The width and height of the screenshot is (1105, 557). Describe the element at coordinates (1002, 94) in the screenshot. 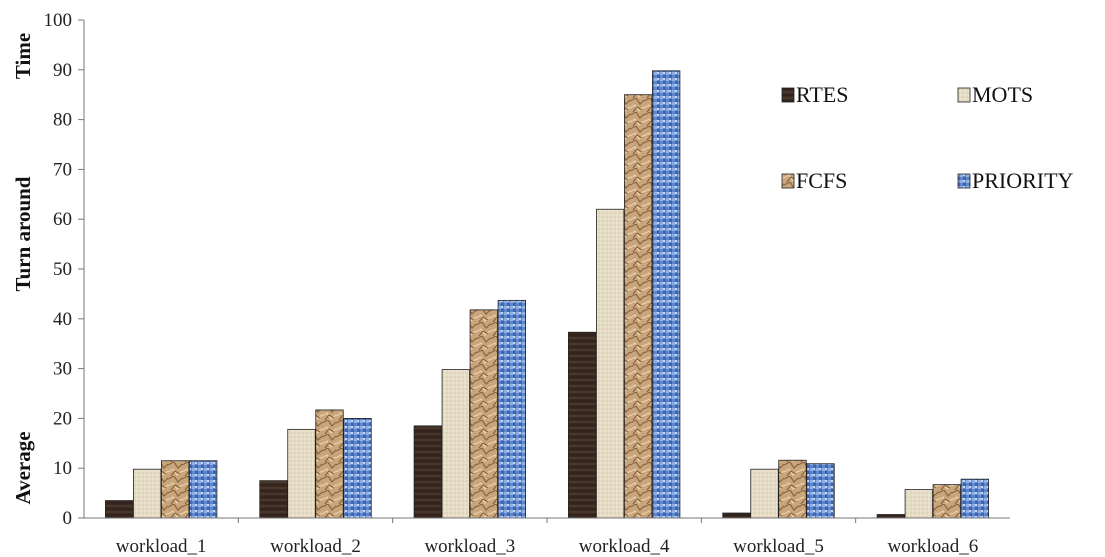

I see `legend-label-mots: MOTS` at that location.